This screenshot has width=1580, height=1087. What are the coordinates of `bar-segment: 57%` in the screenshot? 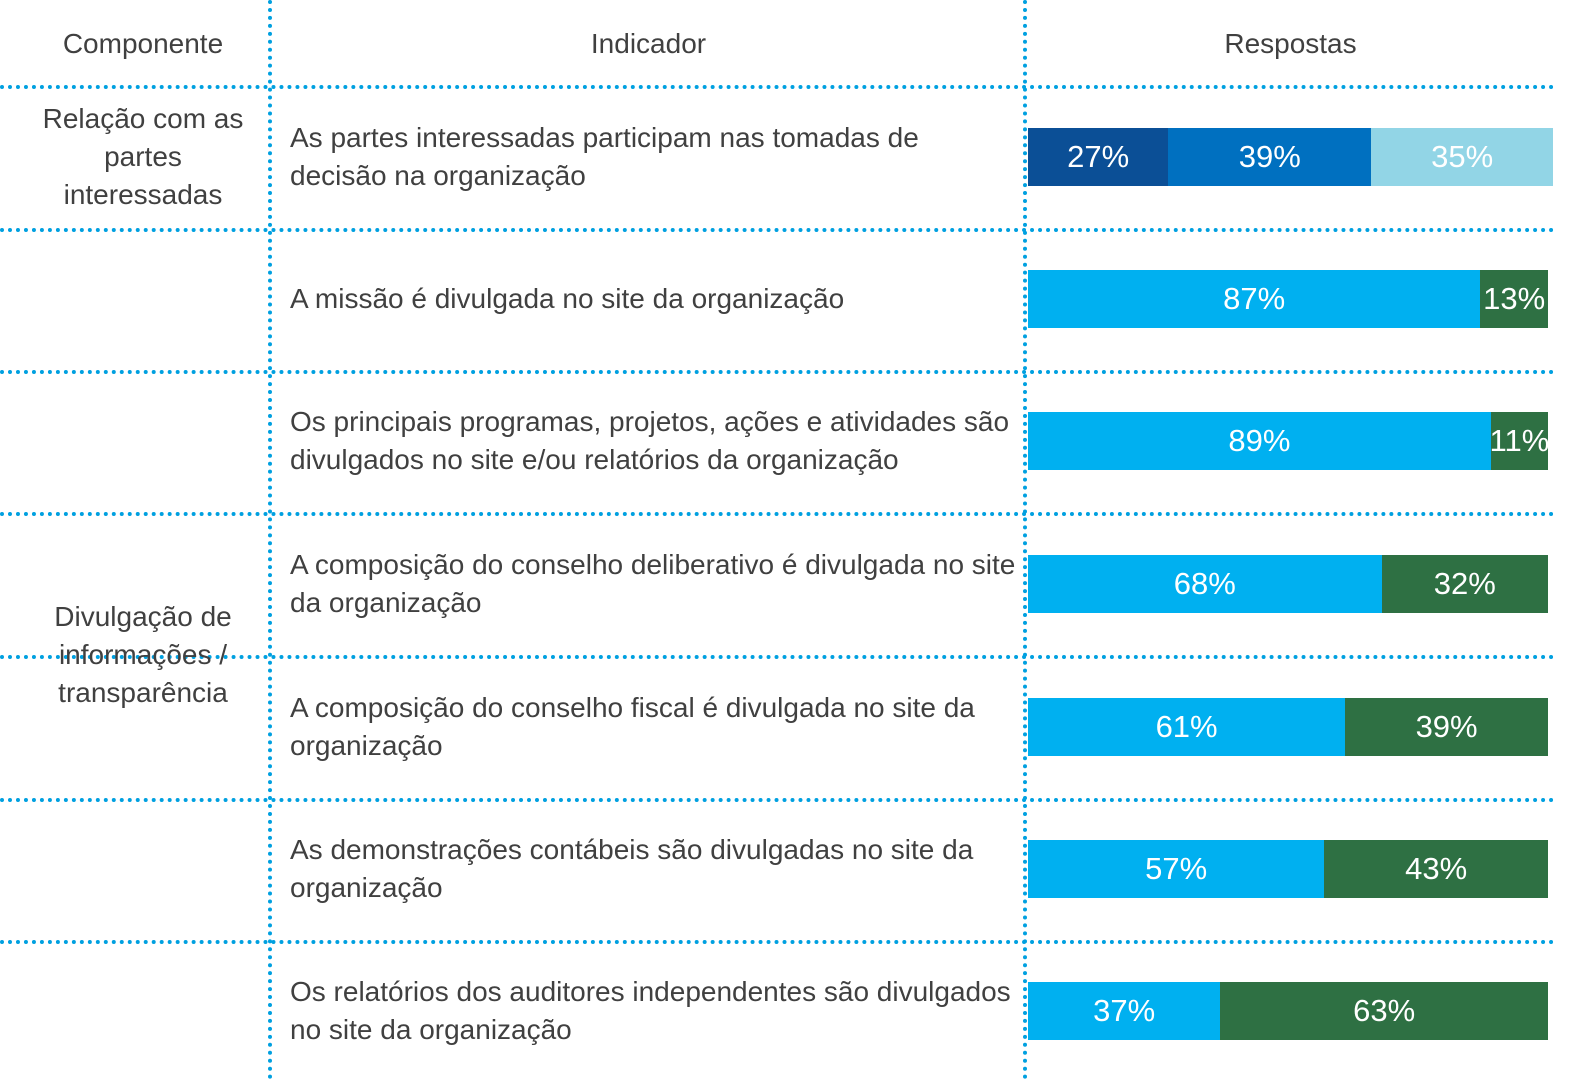 It's located at (1176, 869).